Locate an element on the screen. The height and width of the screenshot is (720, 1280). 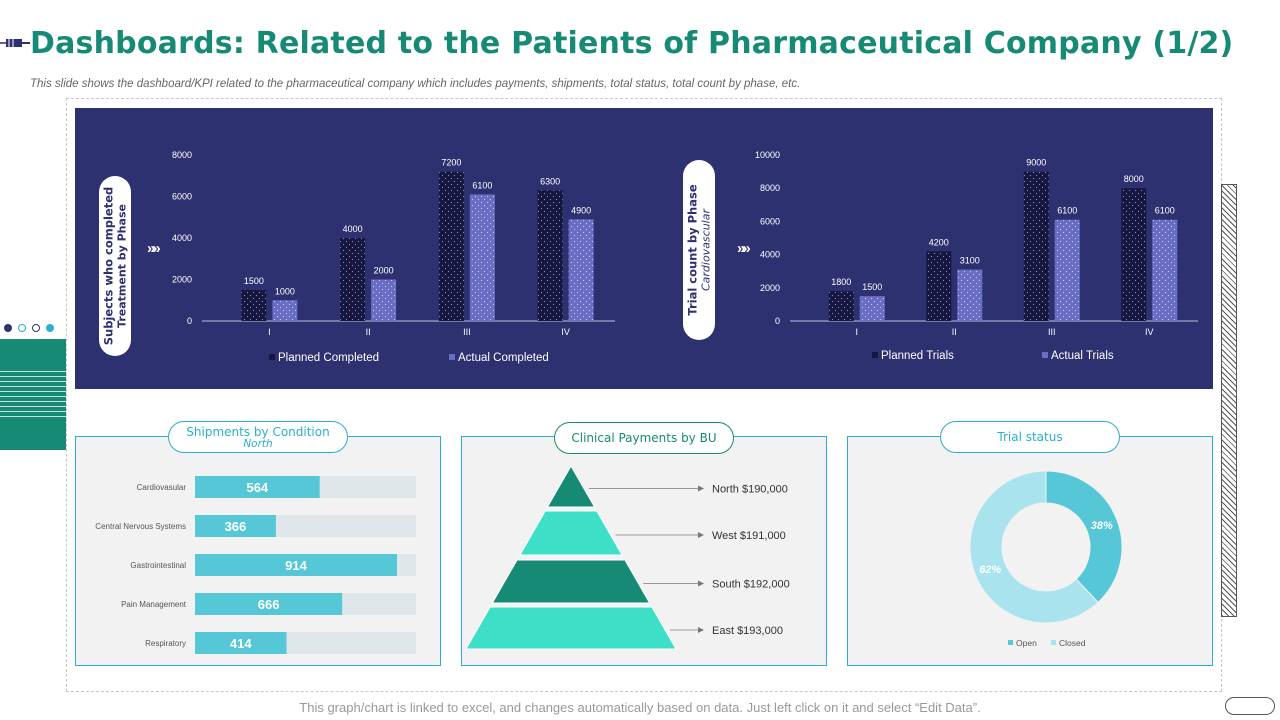
trial-pill: Trial count by Phase Cardiovascular is located at coordinates (699, 250).